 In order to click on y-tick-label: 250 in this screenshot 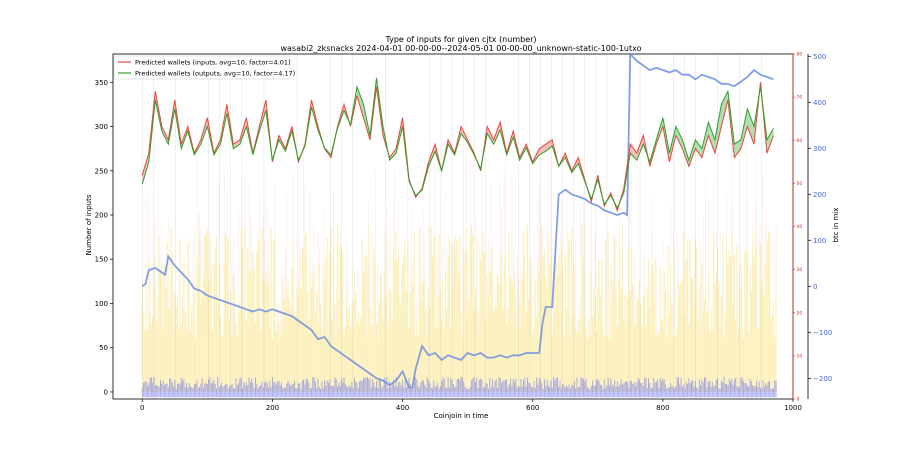, I will do `click(101, 171)`.